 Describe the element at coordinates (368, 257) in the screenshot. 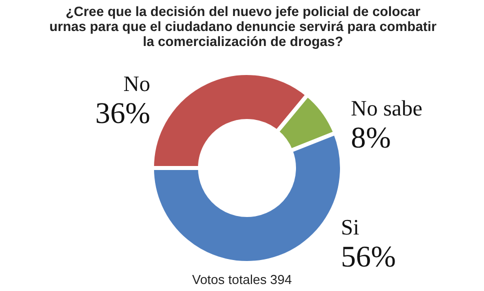

I see `data-label: 56%` at that location.